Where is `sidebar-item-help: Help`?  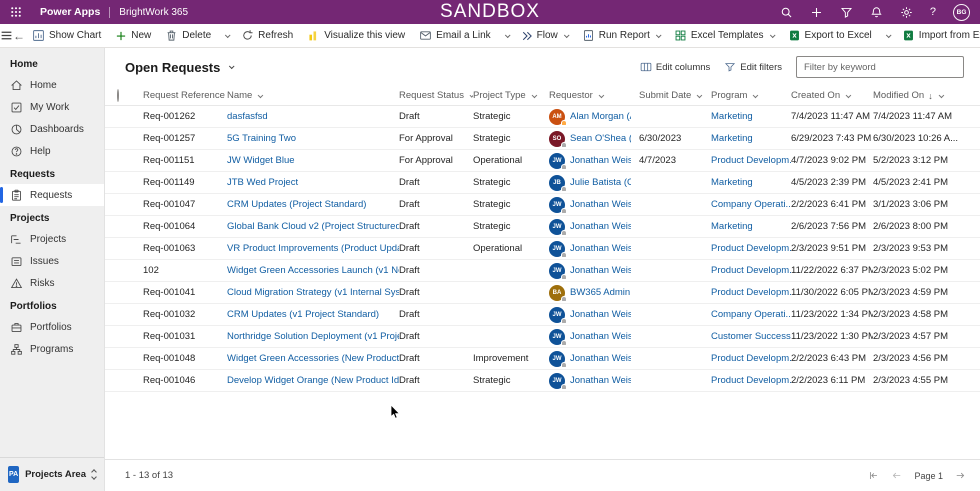
sidebar-item-help: Help is located at coordinates (52, 151).